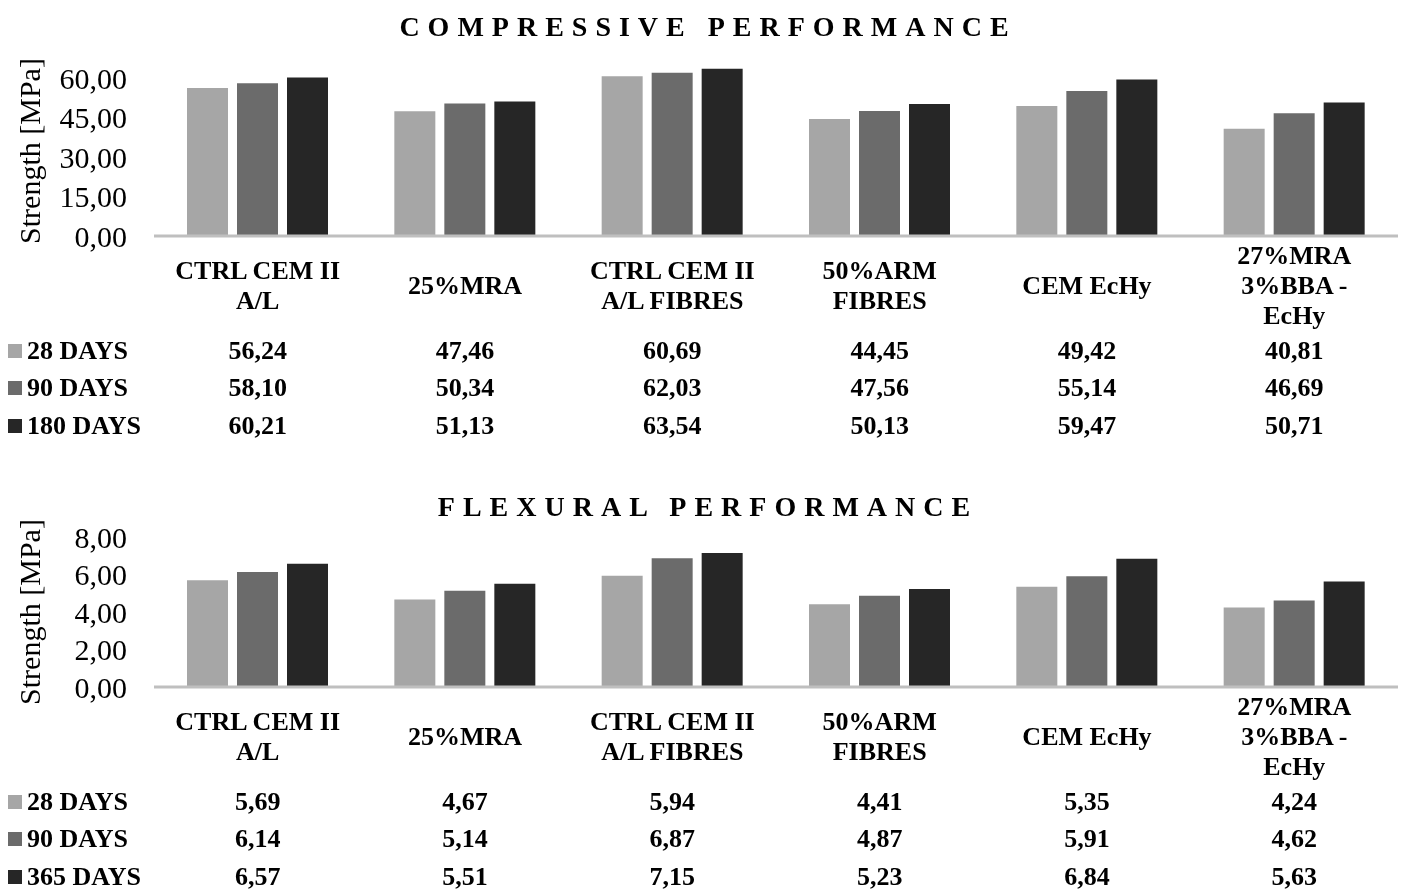 This screenshot has height=896, width=1408. What do you see at coordinates (708, 506) in the screenshot?
I see `chart-title: FLEXURAL PERFORMANCE` at bounding box center [708, 506].